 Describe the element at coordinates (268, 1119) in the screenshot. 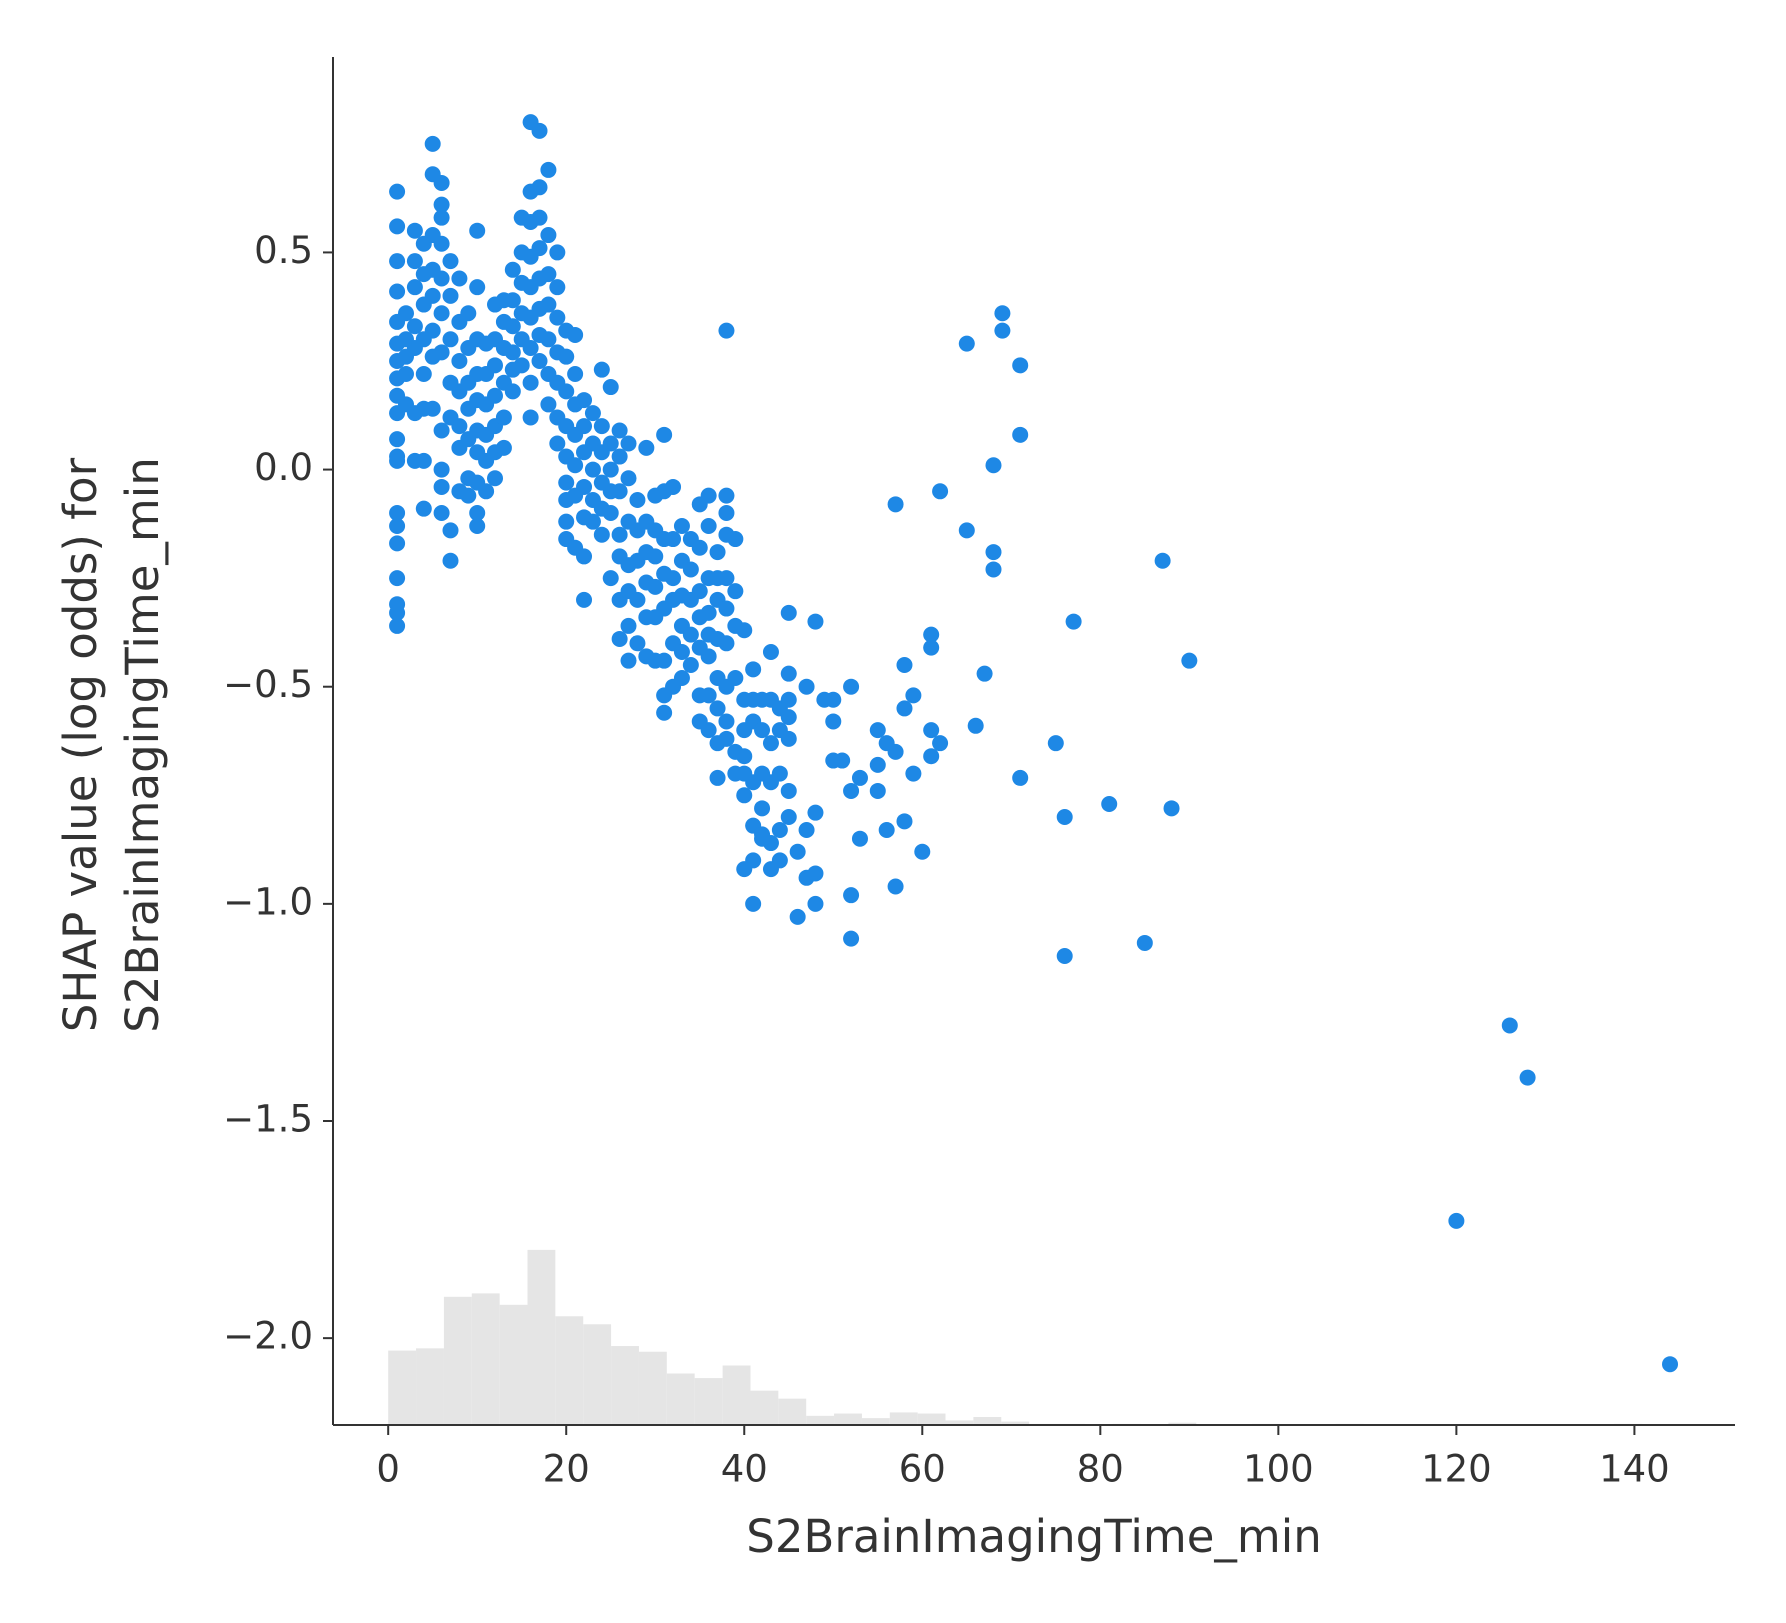

I see `y-tick-label: −1.5` at that location.